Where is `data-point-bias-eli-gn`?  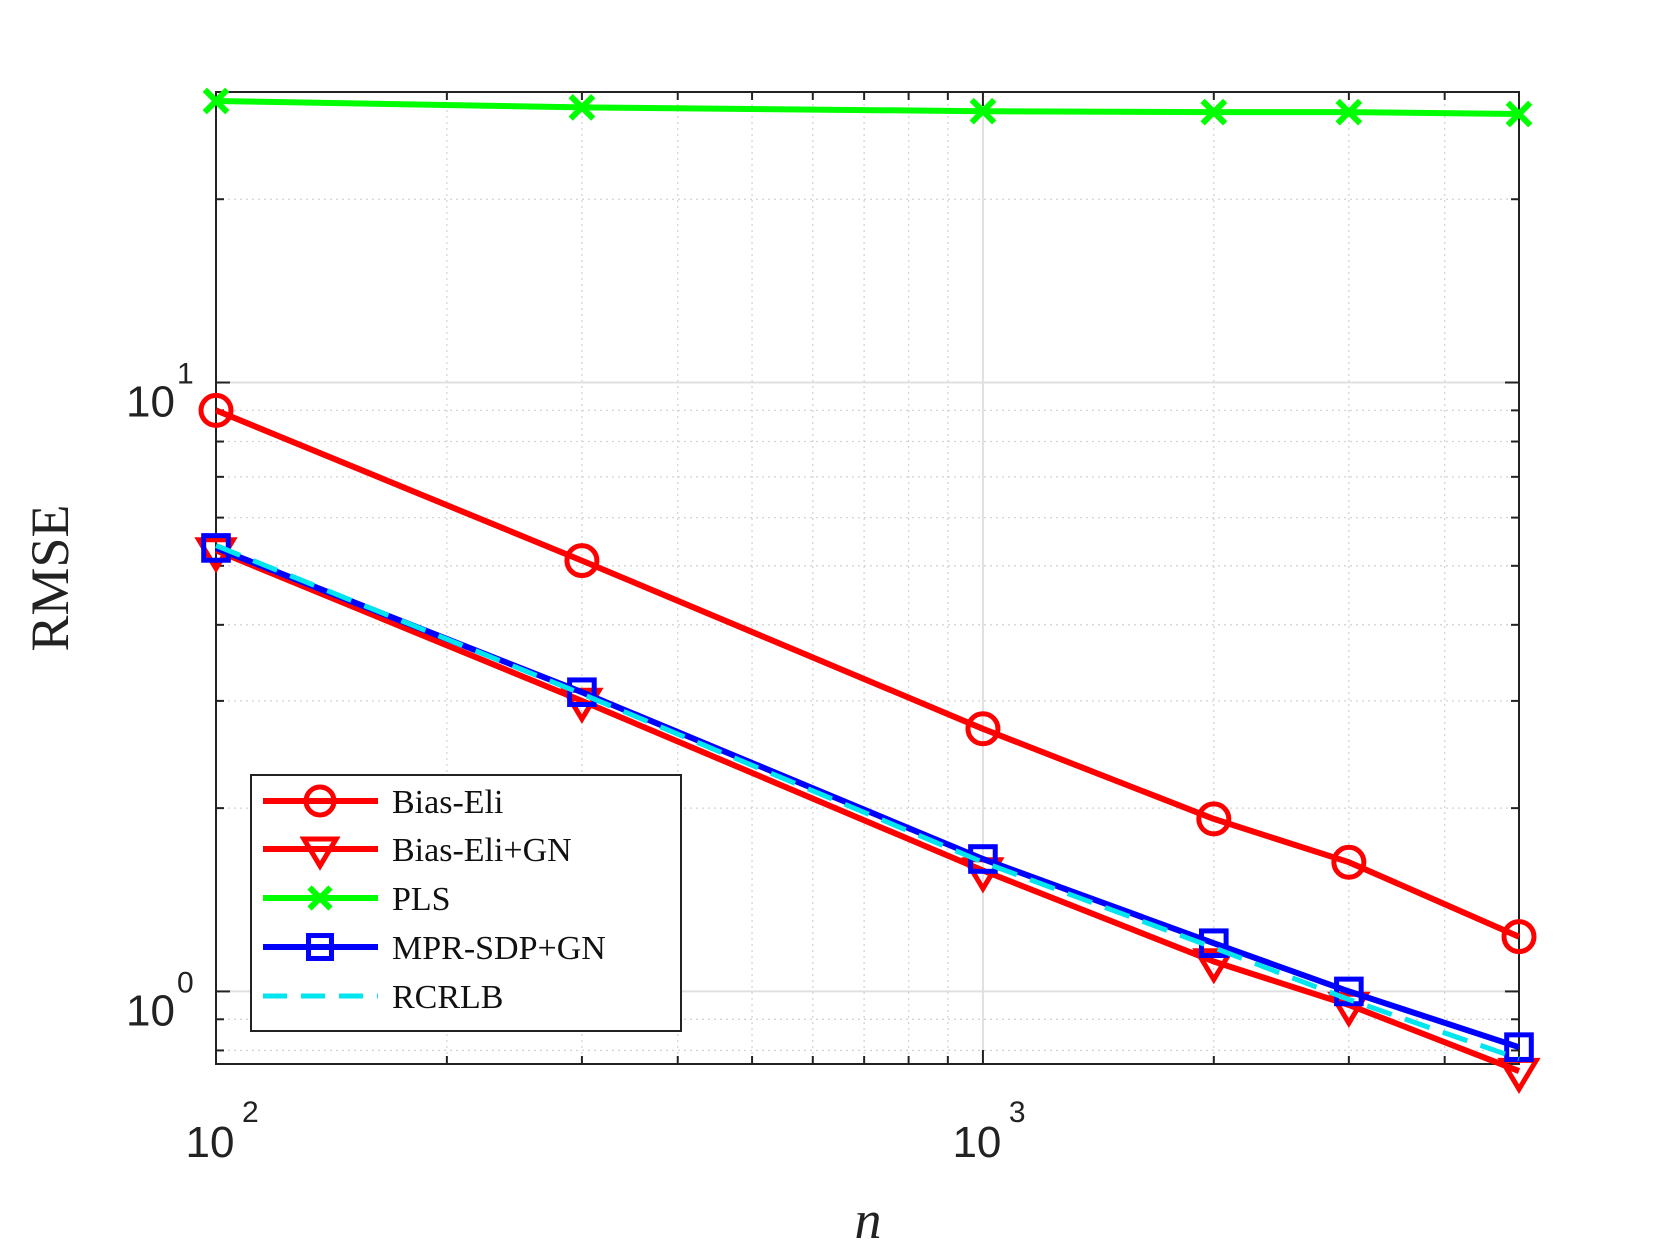 data-point-bias-eli-gn is located at coordinates (1214, 966).